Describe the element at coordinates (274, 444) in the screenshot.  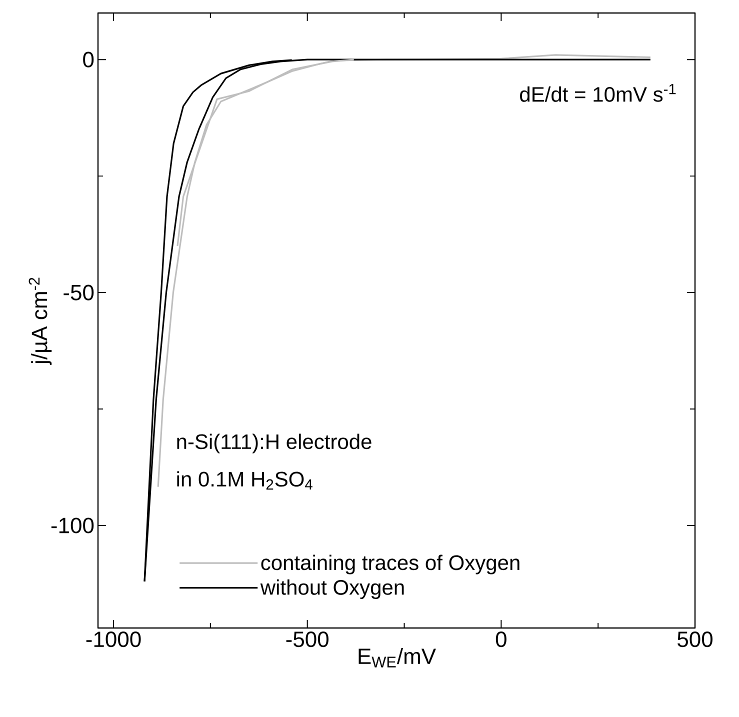
I see `annotation: n-Si(111):H electrode` at that location.